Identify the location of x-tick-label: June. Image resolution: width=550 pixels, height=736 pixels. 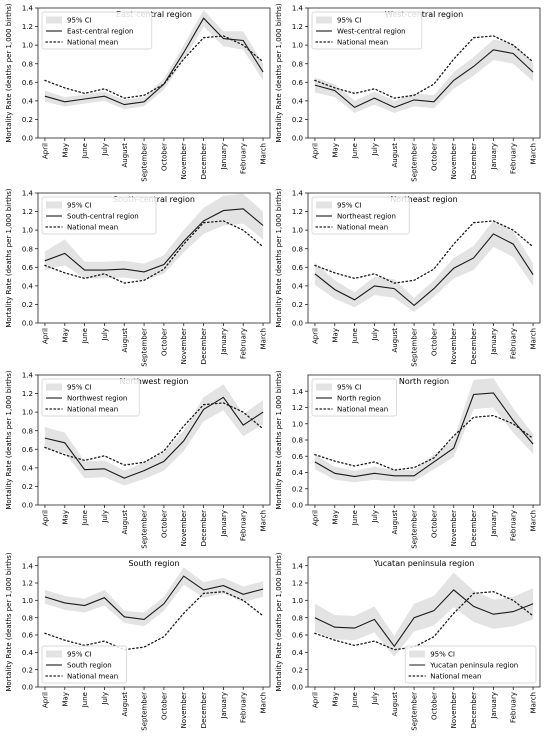
(355, 151).